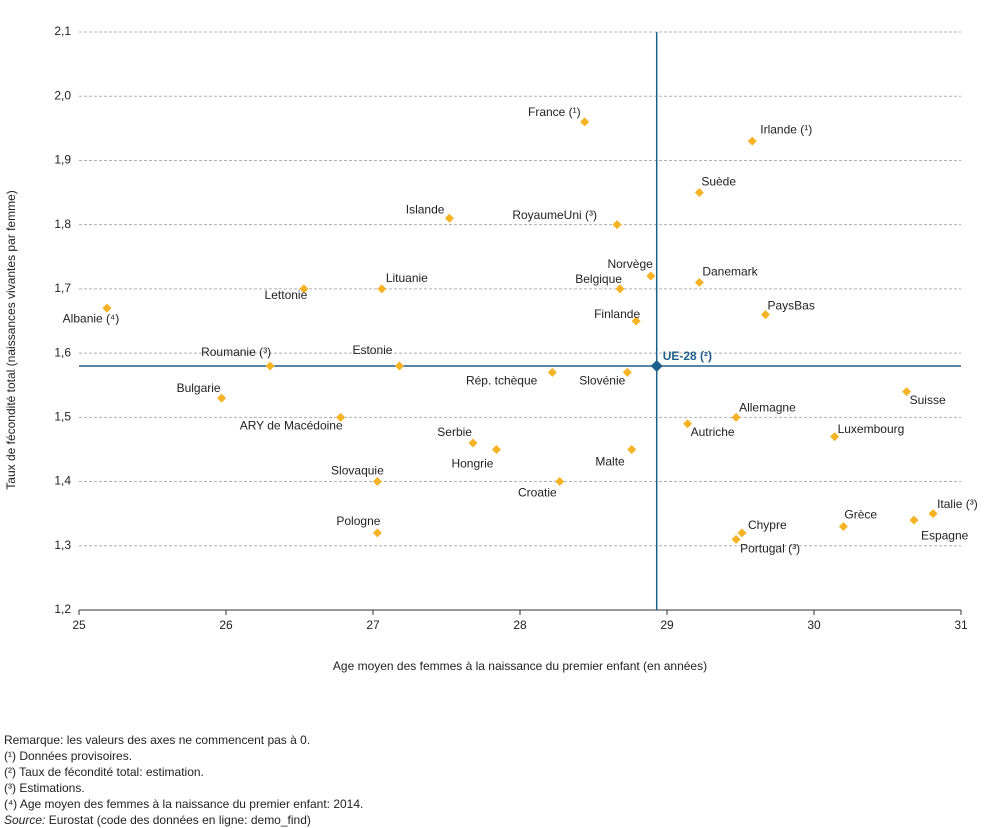  I want to click on point-label: Autriche, so click(713, 432).